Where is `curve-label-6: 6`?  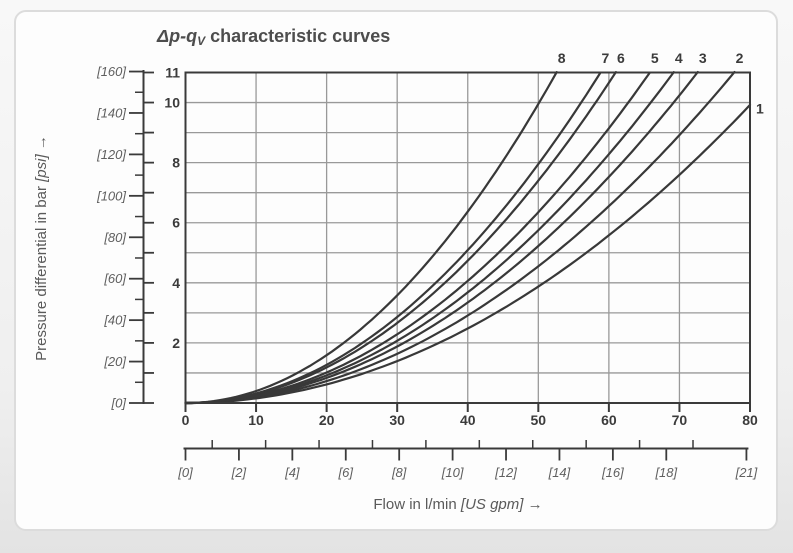 curve-label-6: 6 is located at coordinates (621, 58).